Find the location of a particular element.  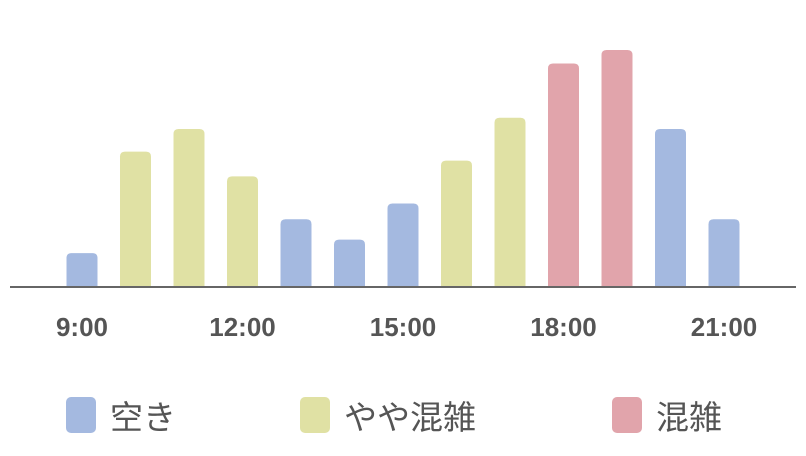

bar-2000 is located at coordinates (670, 208).